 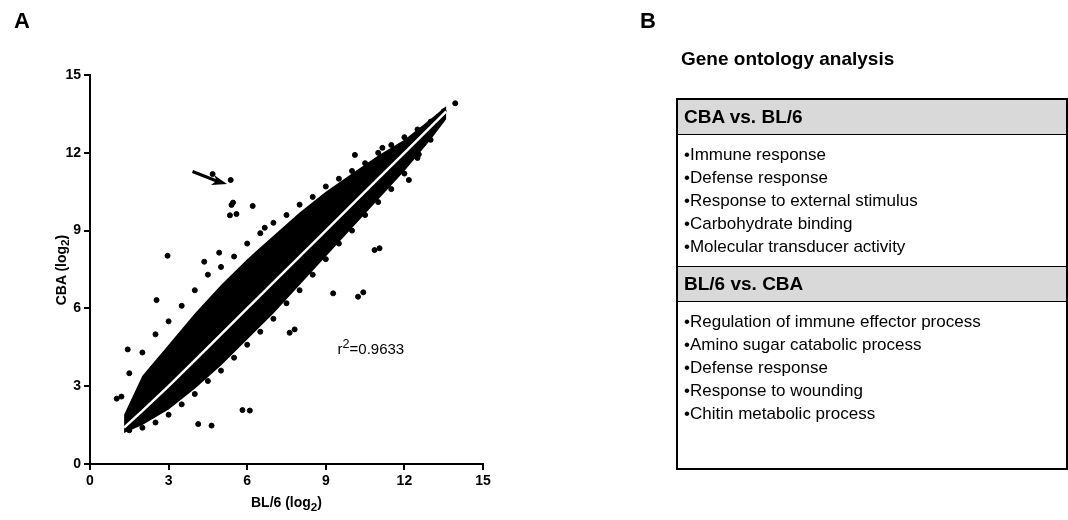 What do you see at coordinates (780, 414) in the screenshot?
I see `text: •Chitin metabolic process` at bounding box center [780, 414].